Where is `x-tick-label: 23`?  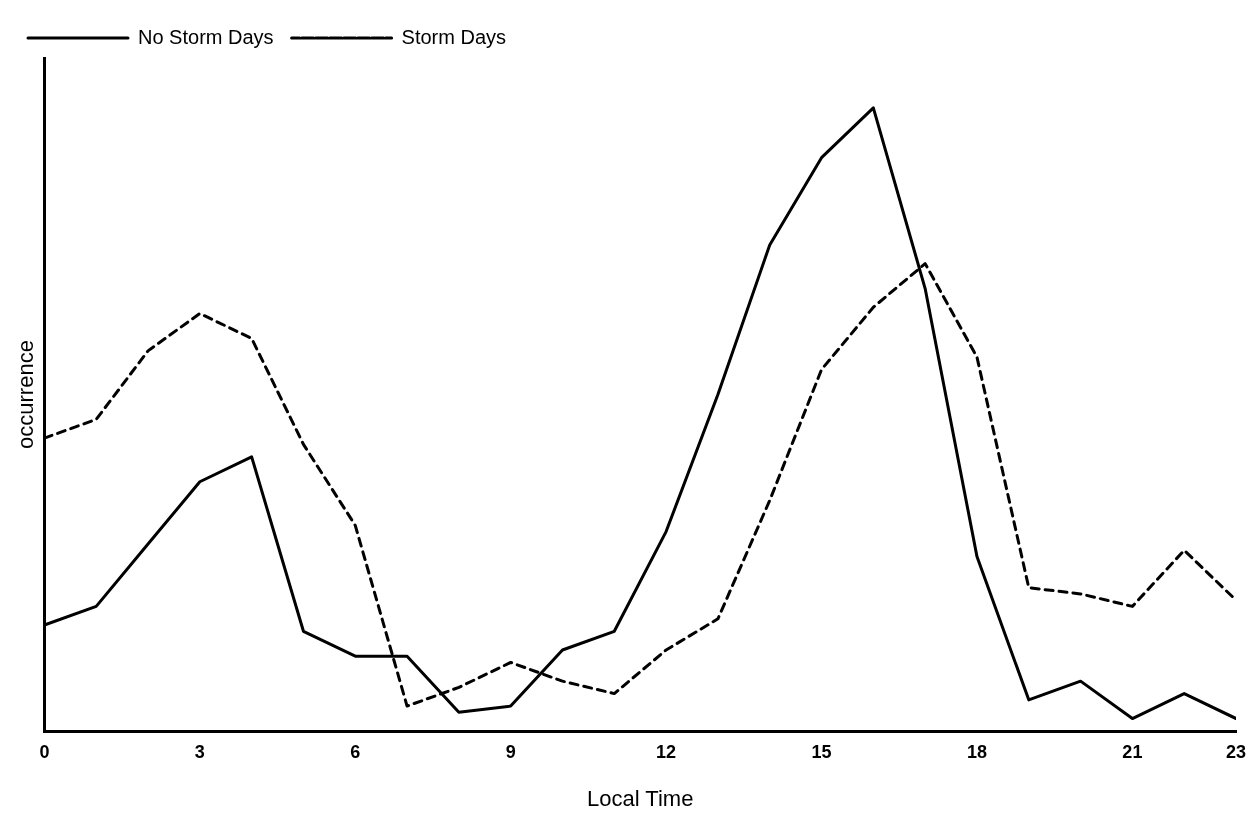 x-tick-label: 23 is located at coordinates (1236, 751).